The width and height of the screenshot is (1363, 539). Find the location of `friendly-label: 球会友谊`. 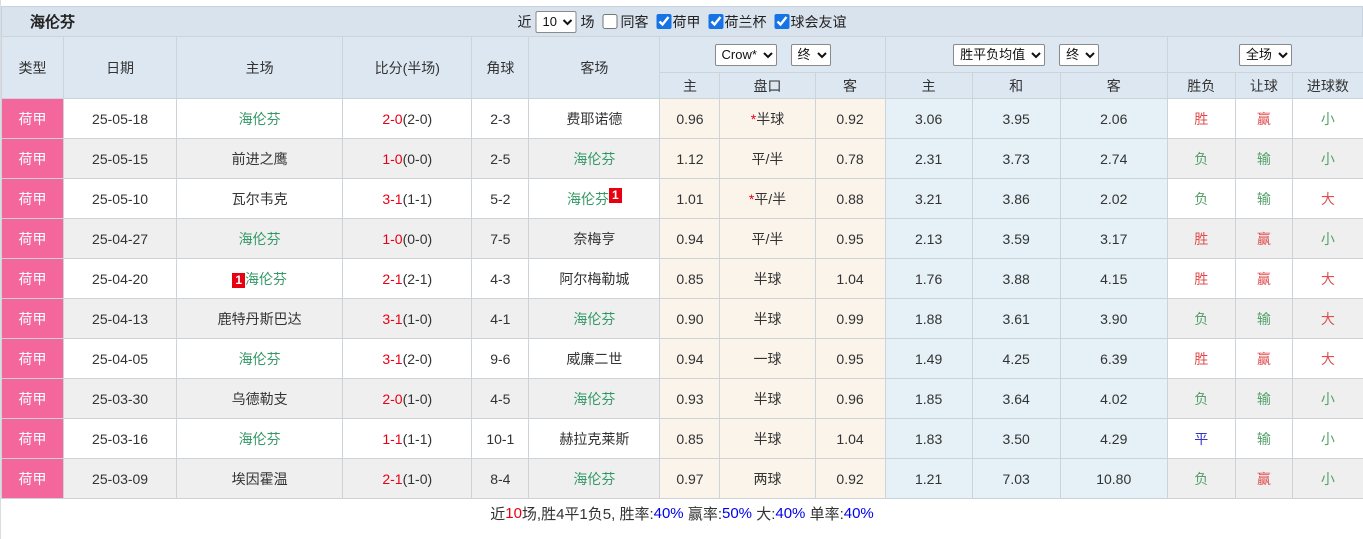

friendly-label: 球会友谊 is located at coordinates (818, 21).